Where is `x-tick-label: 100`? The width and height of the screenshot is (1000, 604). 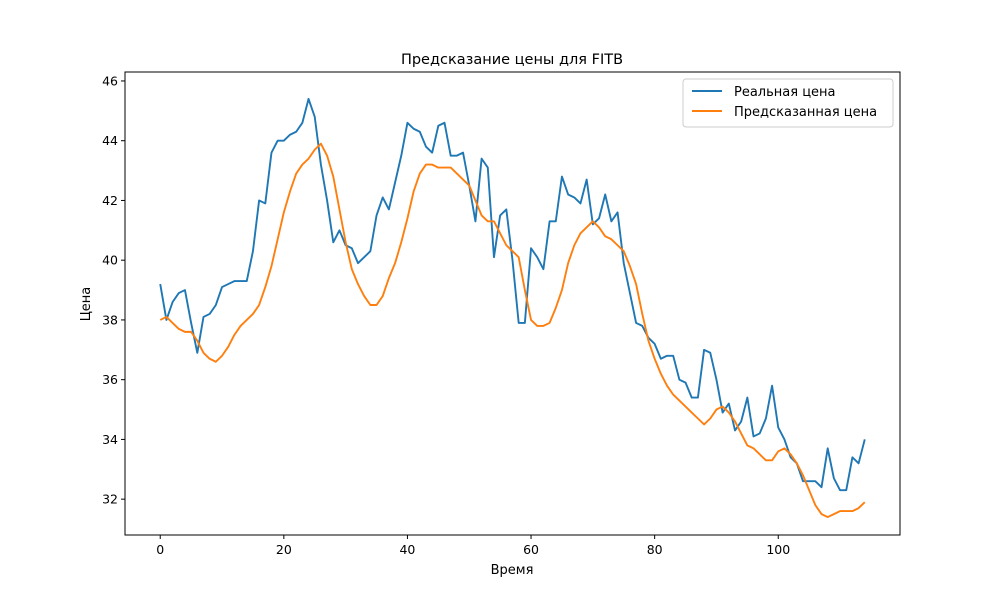
x-tick-label: 100 is located at coordinates (778, 549).